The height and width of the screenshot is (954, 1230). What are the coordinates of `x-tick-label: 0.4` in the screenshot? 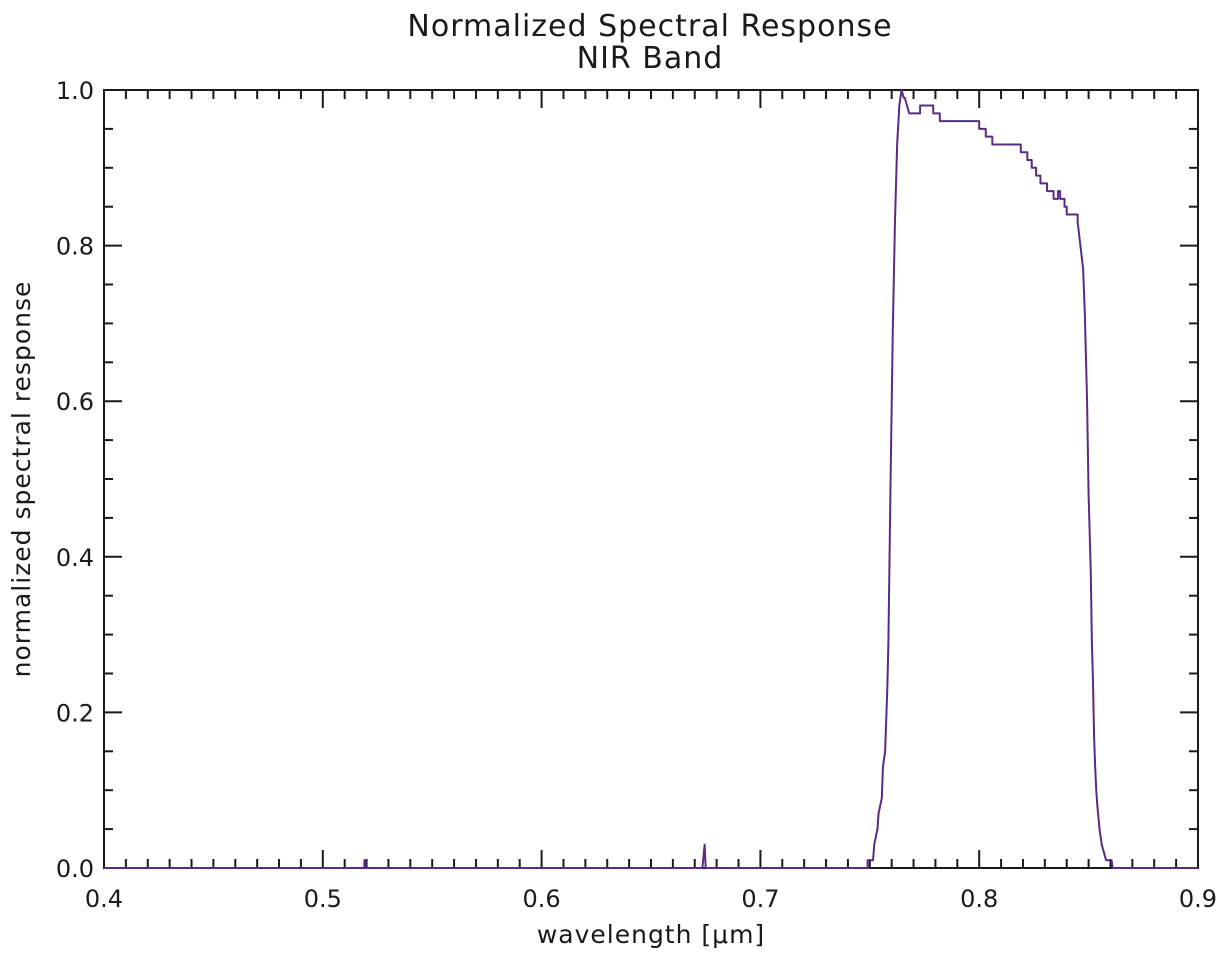 It's located at (104, 899).